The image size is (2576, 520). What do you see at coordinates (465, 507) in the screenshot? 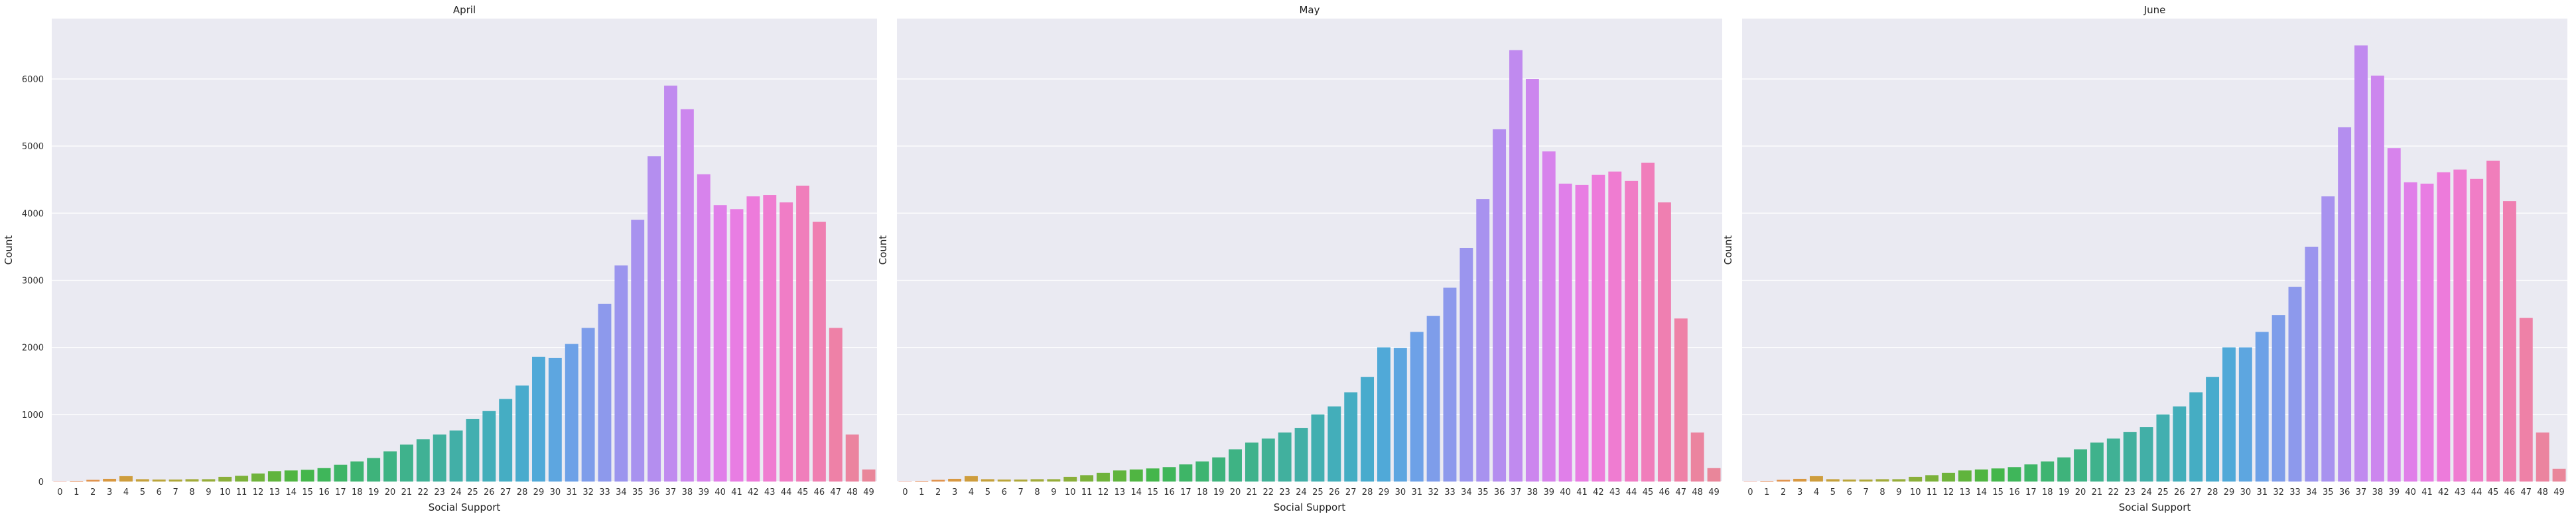
I see `x-axis-title: Social Support` at bounding box center [465, 507].